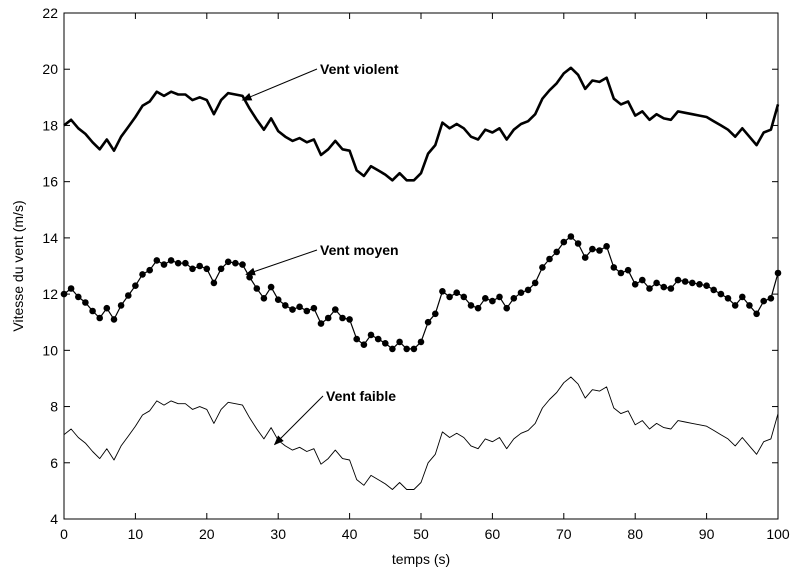 Image resolution: width=790 pixels, height=572 pixels. Describe the element at coordinates (279, 84) in the screenshot. I see `annotation-arrow-vent-violent` at that location.